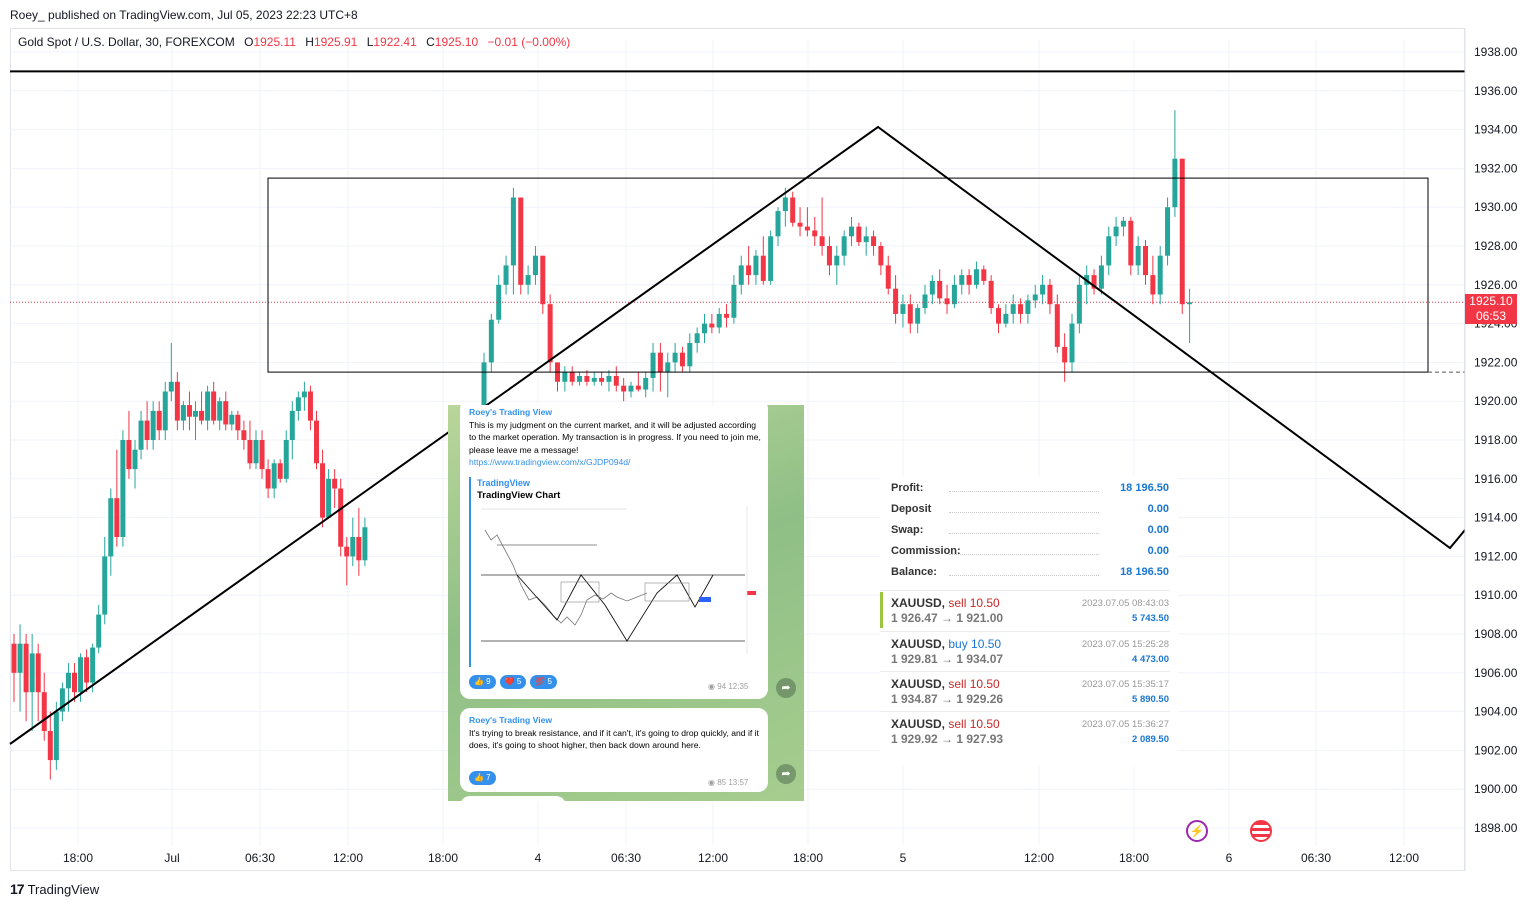 The image size is (1534, 907). I want to click on x-tick-label: 12:00, so click(1404, 858).